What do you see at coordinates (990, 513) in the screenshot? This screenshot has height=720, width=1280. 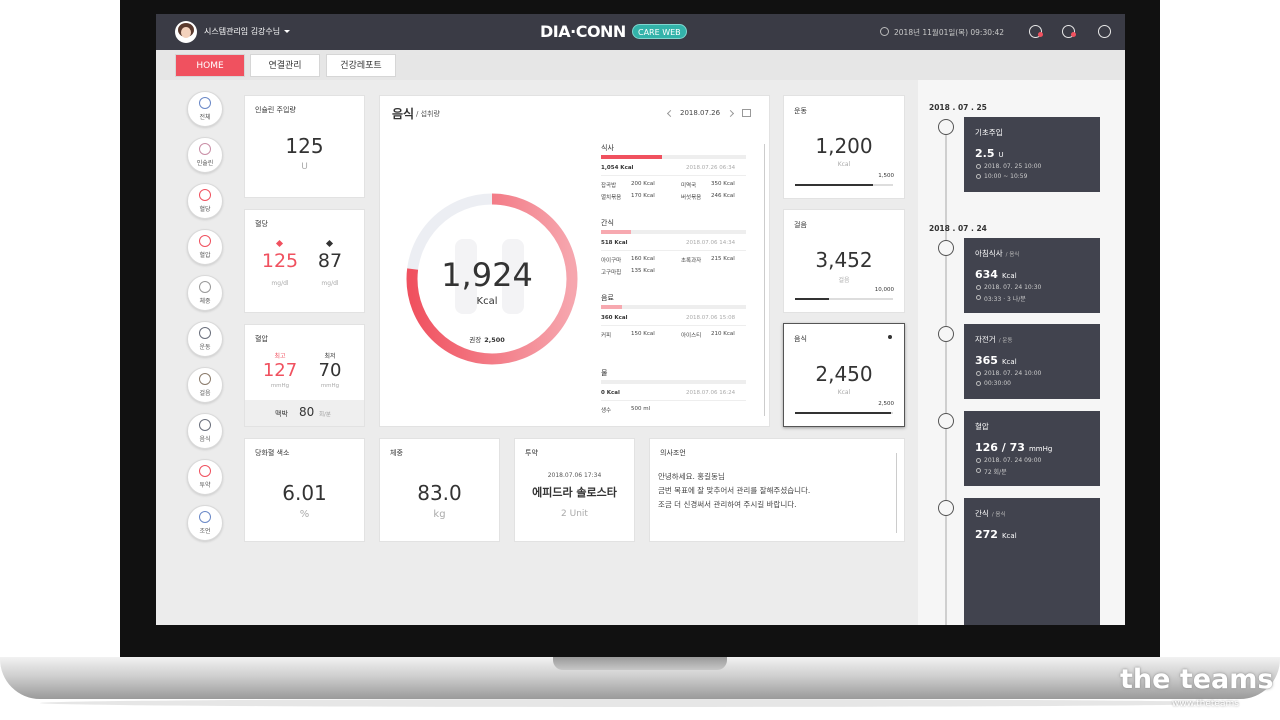 I see `timeline-title-row: 간식 / 음식` at bounding box center [990, 513].